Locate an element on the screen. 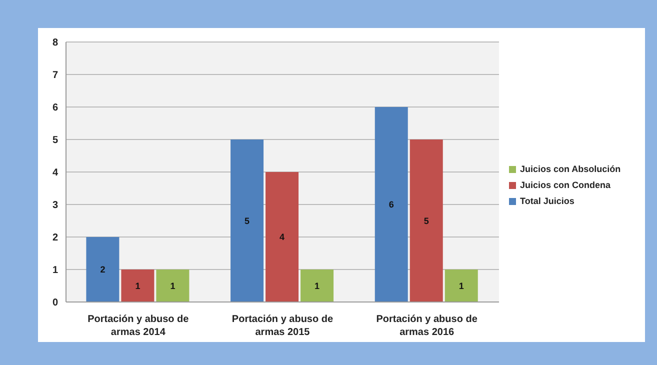 This screenshot has width=657, height=365. y-tick-label: 7 is located at coordinates (55, 76).